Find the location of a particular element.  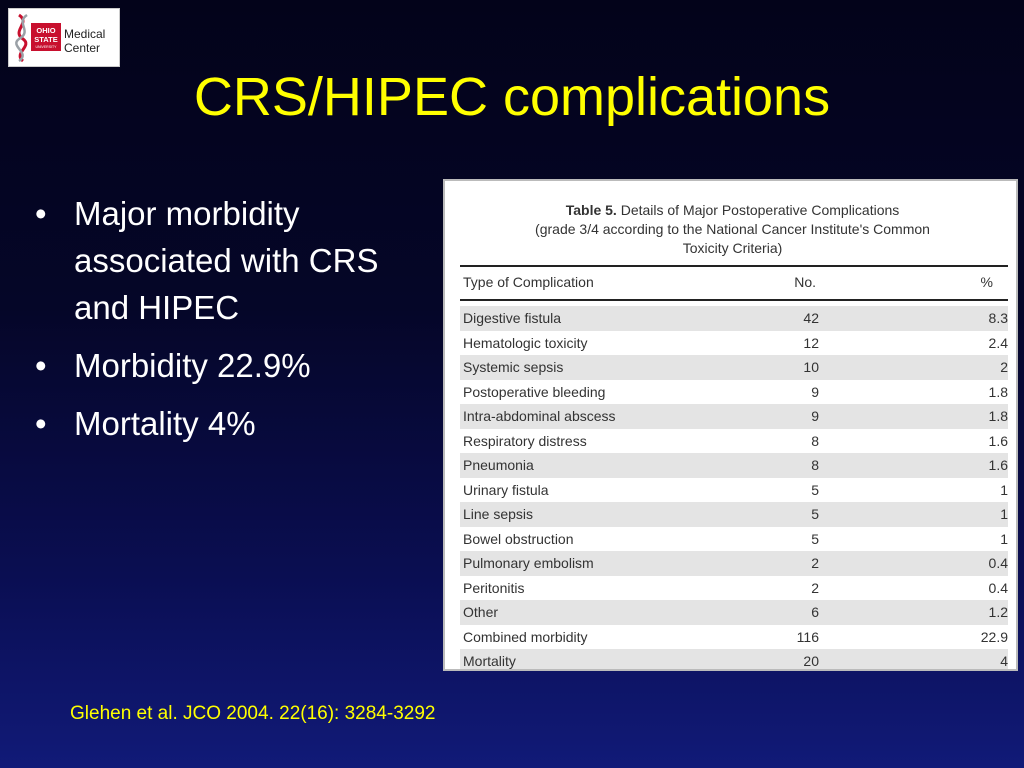

bullet-item: • Mortality 4% is located at coordinates (236, 423).